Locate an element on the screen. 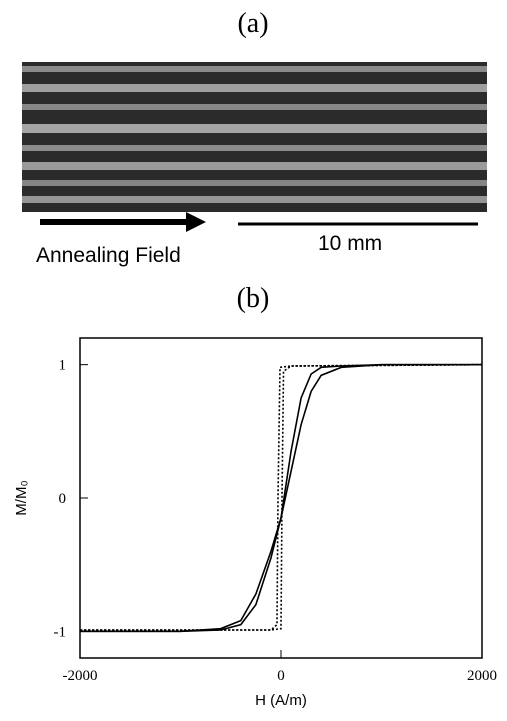  scale-label: 10 mm is located at coordinates (350, 243).